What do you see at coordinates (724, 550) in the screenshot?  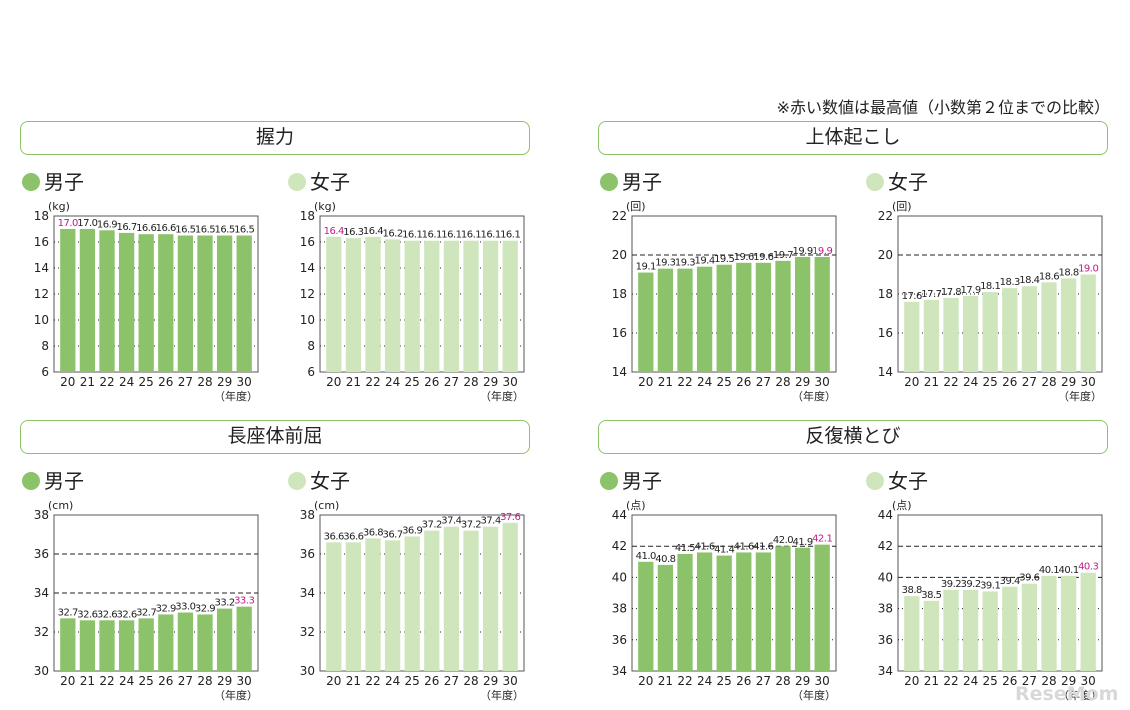 I see `data-label: 41.4` at bounding box center [724, 550].